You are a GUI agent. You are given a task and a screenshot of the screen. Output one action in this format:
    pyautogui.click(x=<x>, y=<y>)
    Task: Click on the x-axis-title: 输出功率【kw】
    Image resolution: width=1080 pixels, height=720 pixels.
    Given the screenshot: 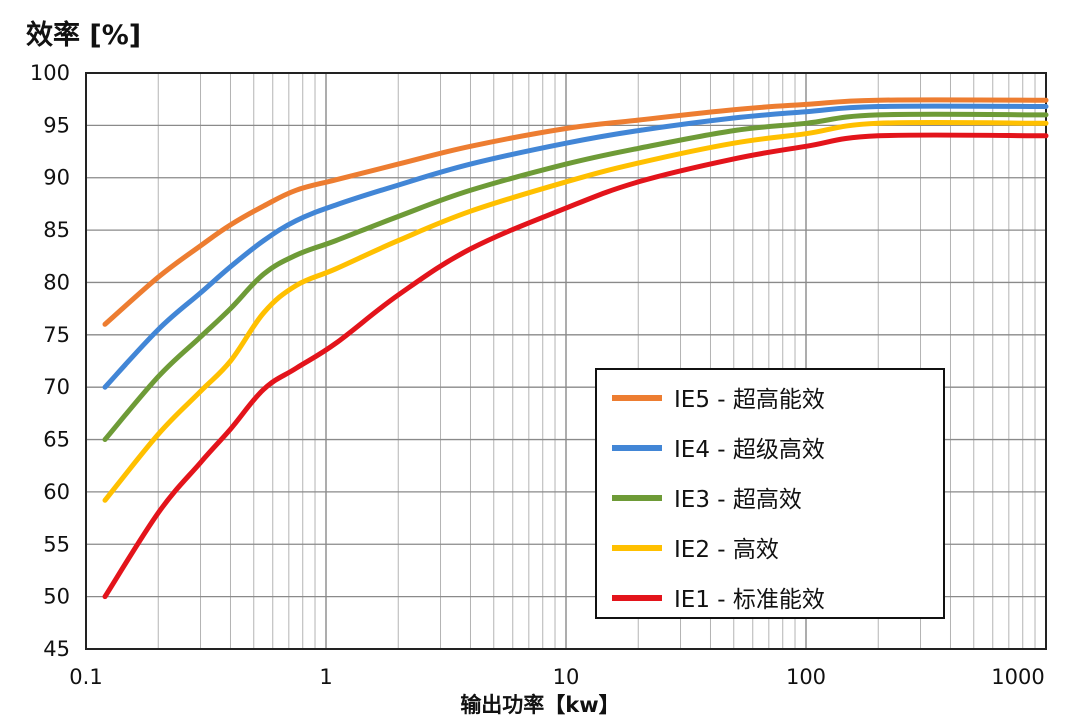 What is the action you would take?
    pyautogui.click(x=539, y=705)
    